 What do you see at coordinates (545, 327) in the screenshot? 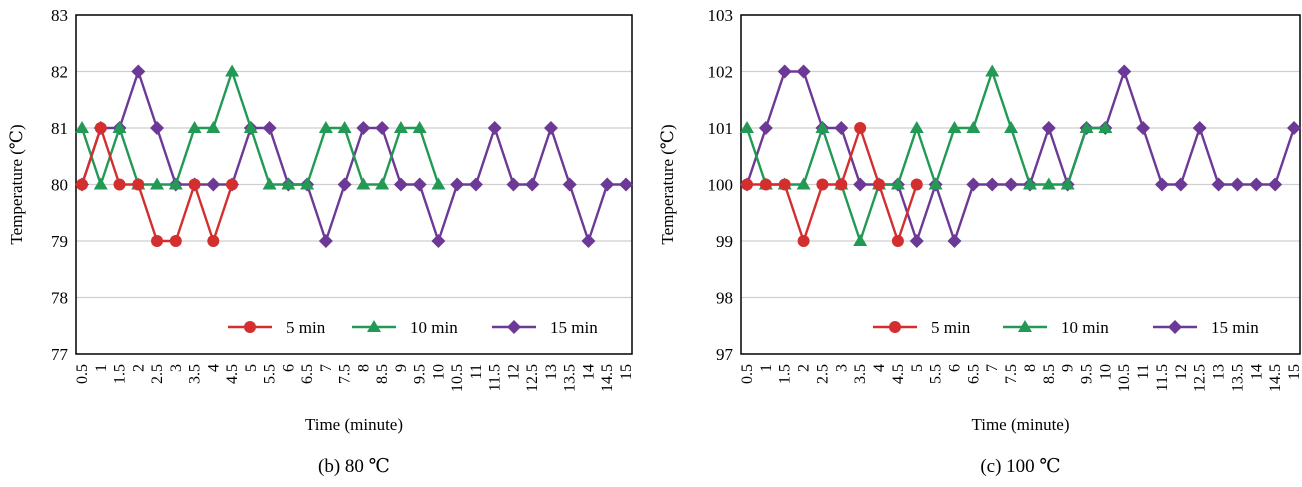
I see `legend-item-15-min: 15 min` at bounding box center [545, 327].